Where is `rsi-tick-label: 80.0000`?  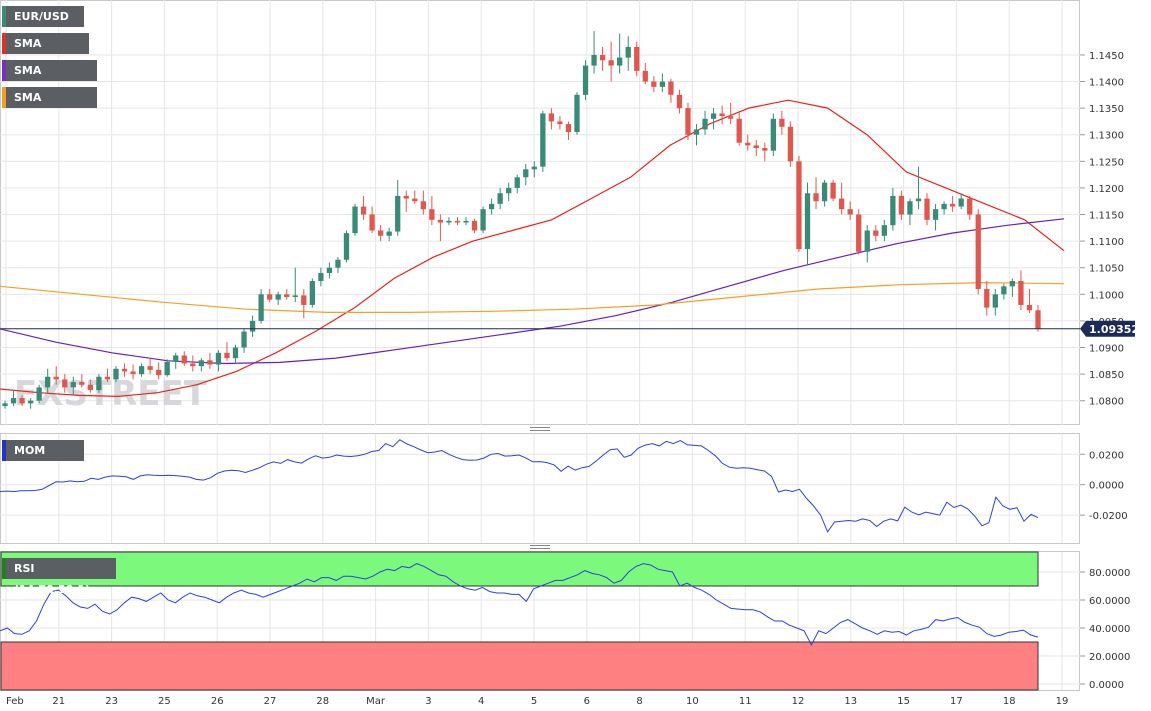
rsi-tick-label: 80.0000 is located at coordinates (1109, 573).